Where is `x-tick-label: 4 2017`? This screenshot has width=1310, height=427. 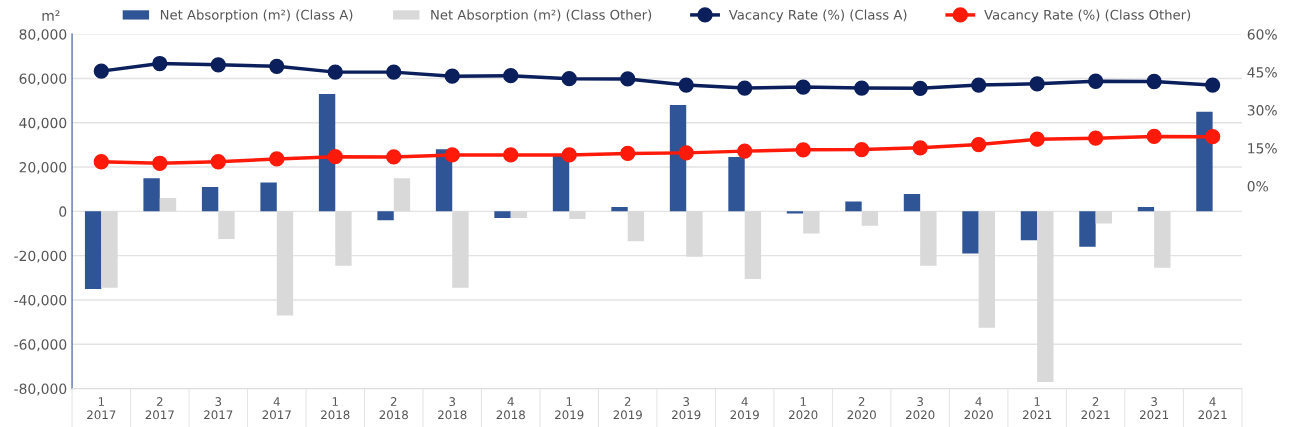 x-tick-label: 4 2017 is located at coordinates (276, 408).